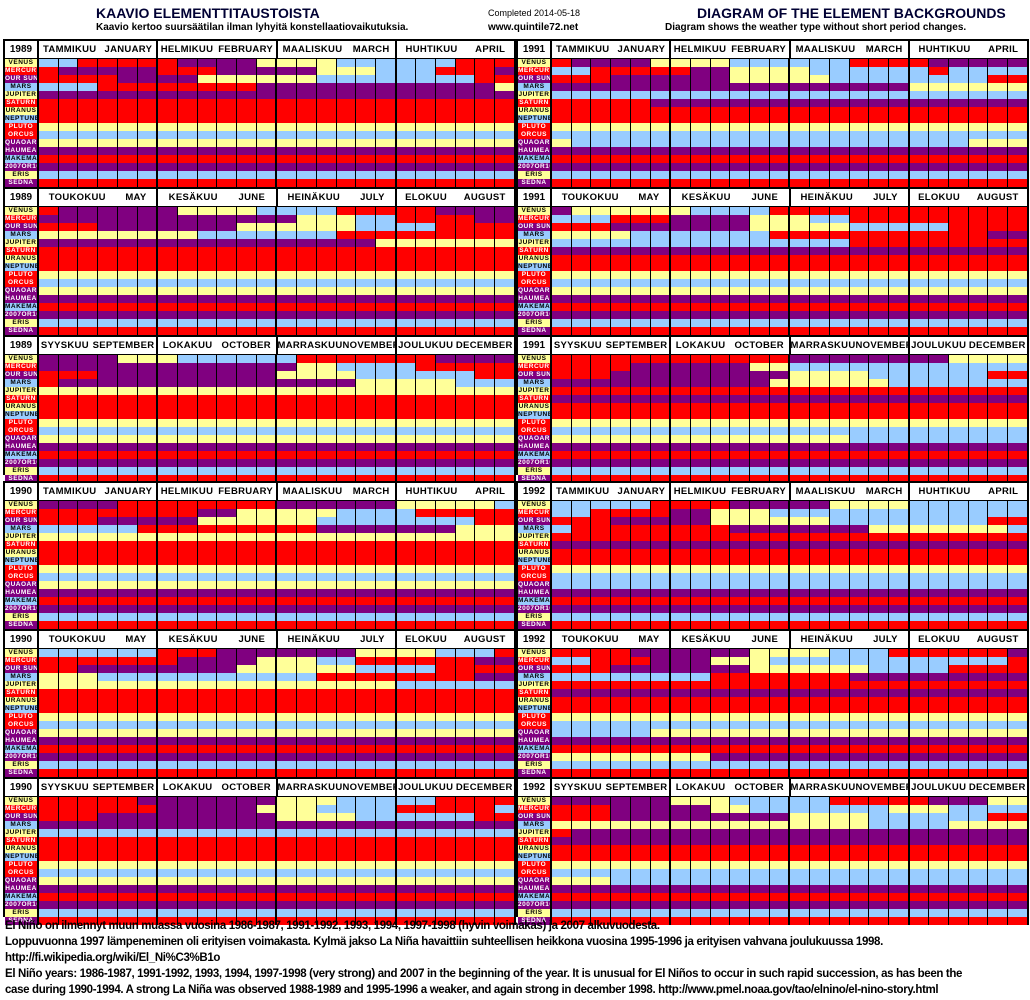  Describe the element at coordinates (484, 639) in the screenshot. I see `month-name-en: AUGUST` at that location.